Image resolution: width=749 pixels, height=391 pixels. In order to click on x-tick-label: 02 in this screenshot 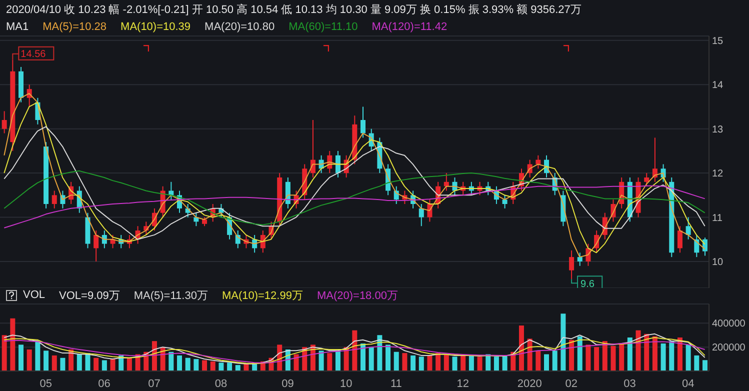, I will do `click(571, 384)`.